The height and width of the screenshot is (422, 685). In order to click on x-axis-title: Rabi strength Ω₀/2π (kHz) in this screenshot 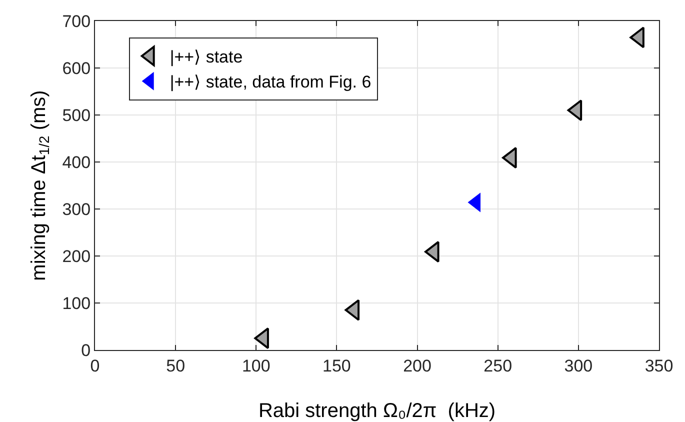, I will do `click(377, 411)`.